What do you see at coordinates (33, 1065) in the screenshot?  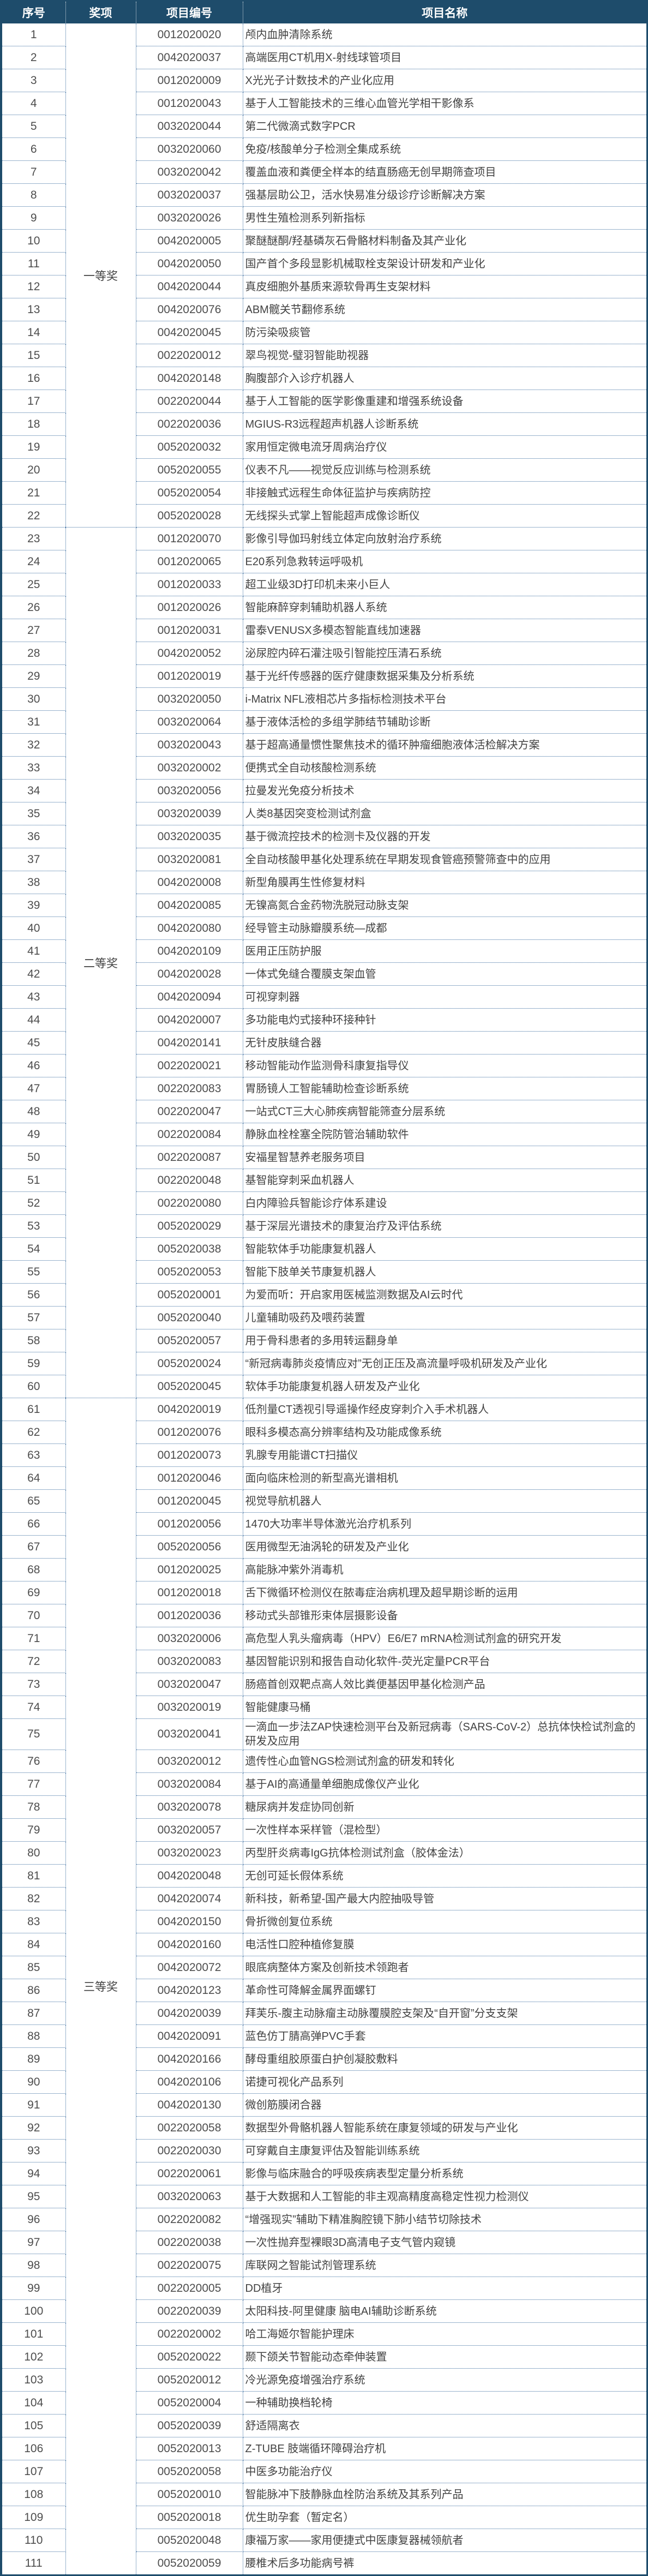 I see `row-index-cell: 46` at bounding box center [33, 1065].